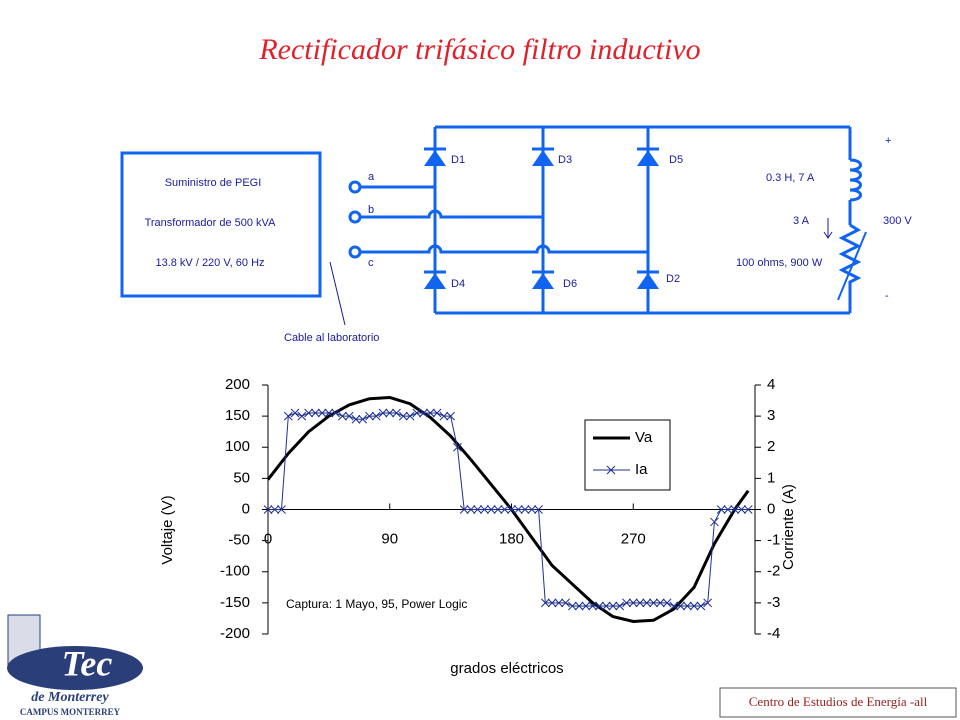 The width and height of the screenshot is (960, 720). Describe the element at coordinates (209, 263) in the screenshot. I see `supply-label: 13.8 kV / 220 V, 60 Hz` at that location.